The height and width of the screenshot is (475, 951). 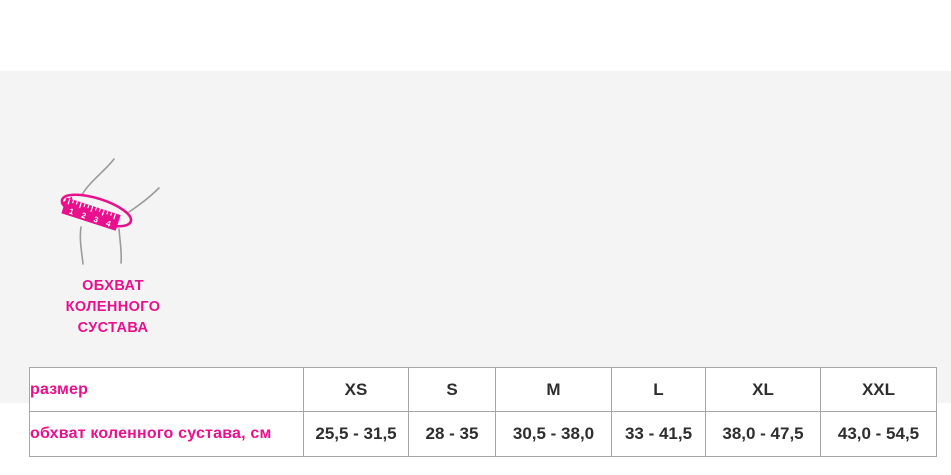 What do you see at coordinates (97, 220) in the screenshot?
I see `svg-text: 3` at bounding box center [97, 220].